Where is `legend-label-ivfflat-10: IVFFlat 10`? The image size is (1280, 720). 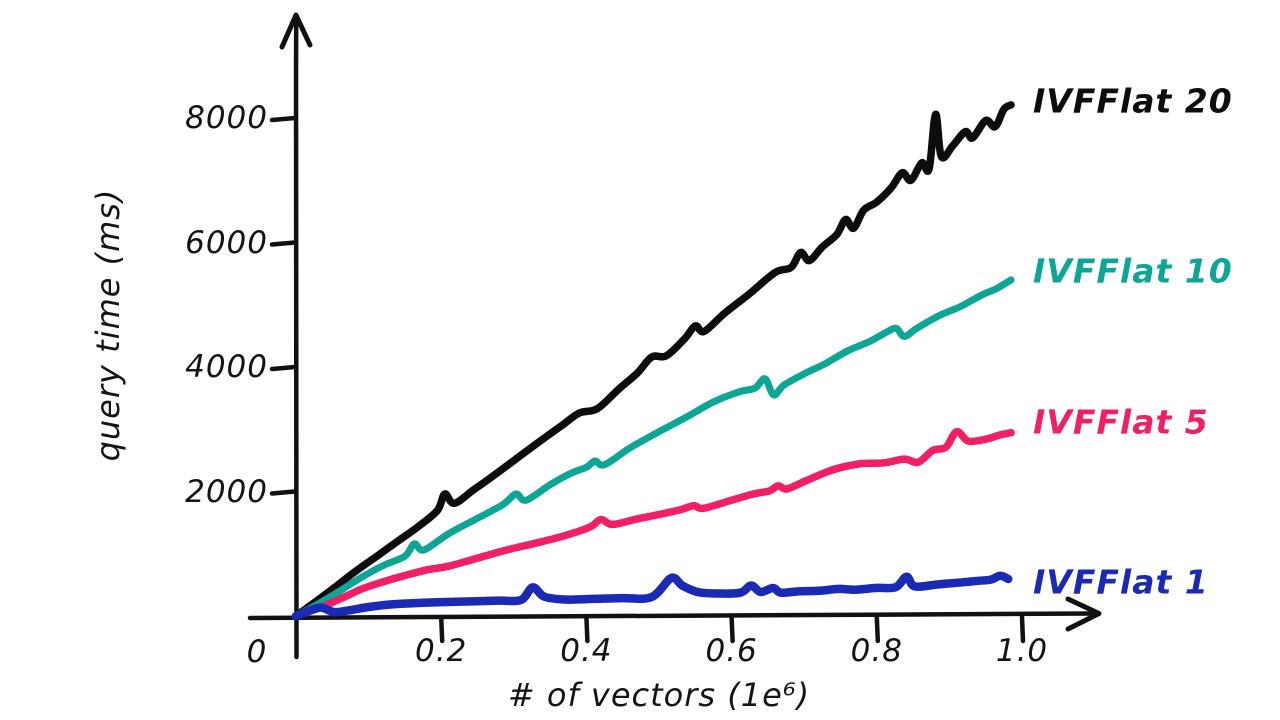
legend-label-ivfflat-10: IVFFlat 10 is located at coordinates (1133, 271).